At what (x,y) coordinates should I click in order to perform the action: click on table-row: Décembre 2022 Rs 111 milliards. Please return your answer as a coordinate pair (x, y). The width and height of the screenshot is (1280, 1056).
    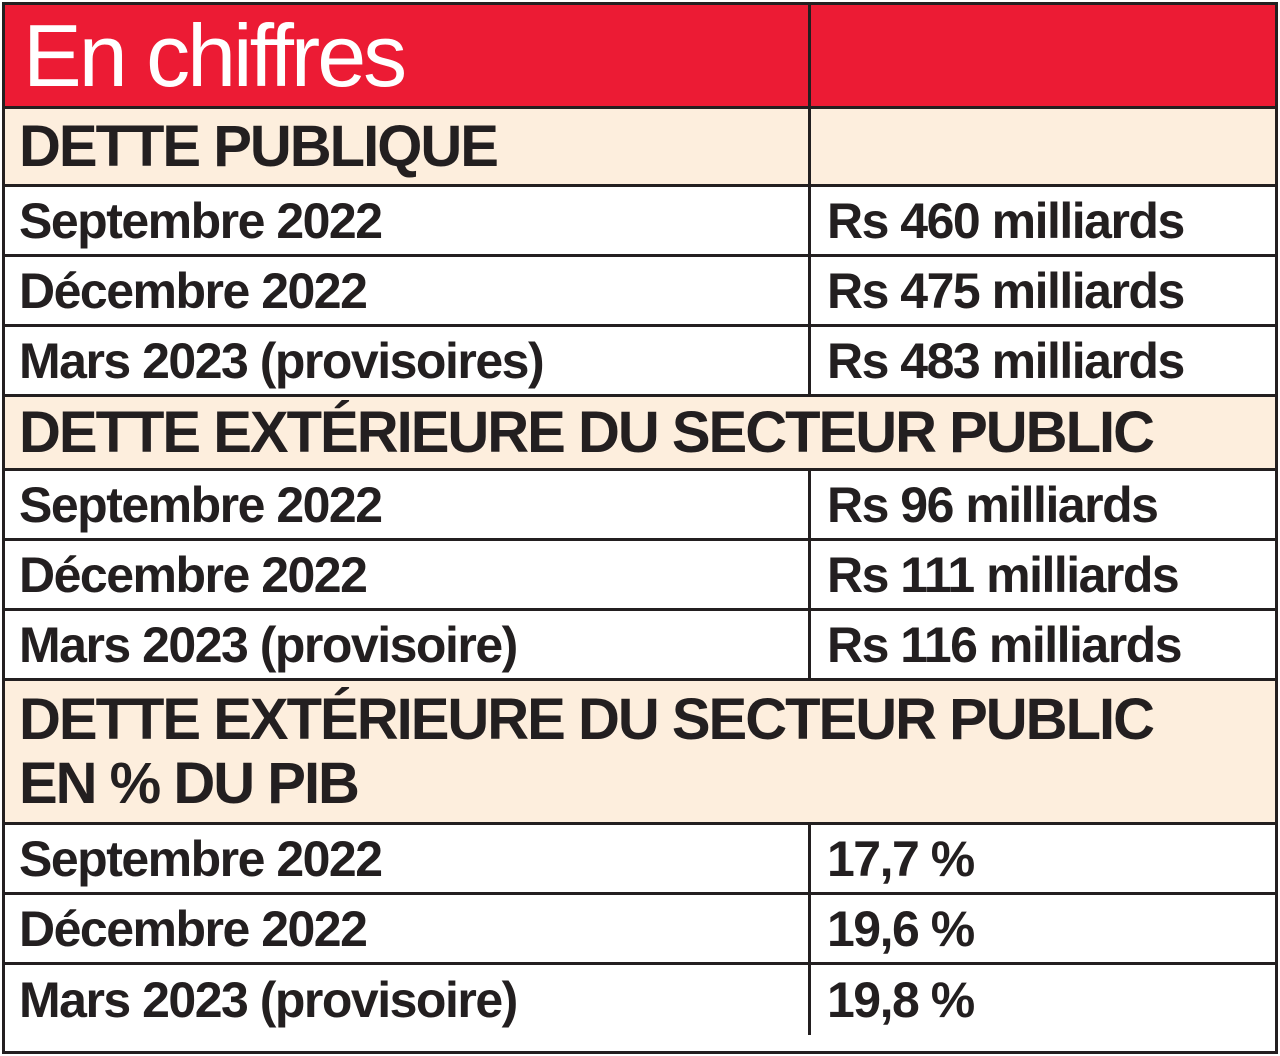
    Looking at the image, I should click on (640, 576).